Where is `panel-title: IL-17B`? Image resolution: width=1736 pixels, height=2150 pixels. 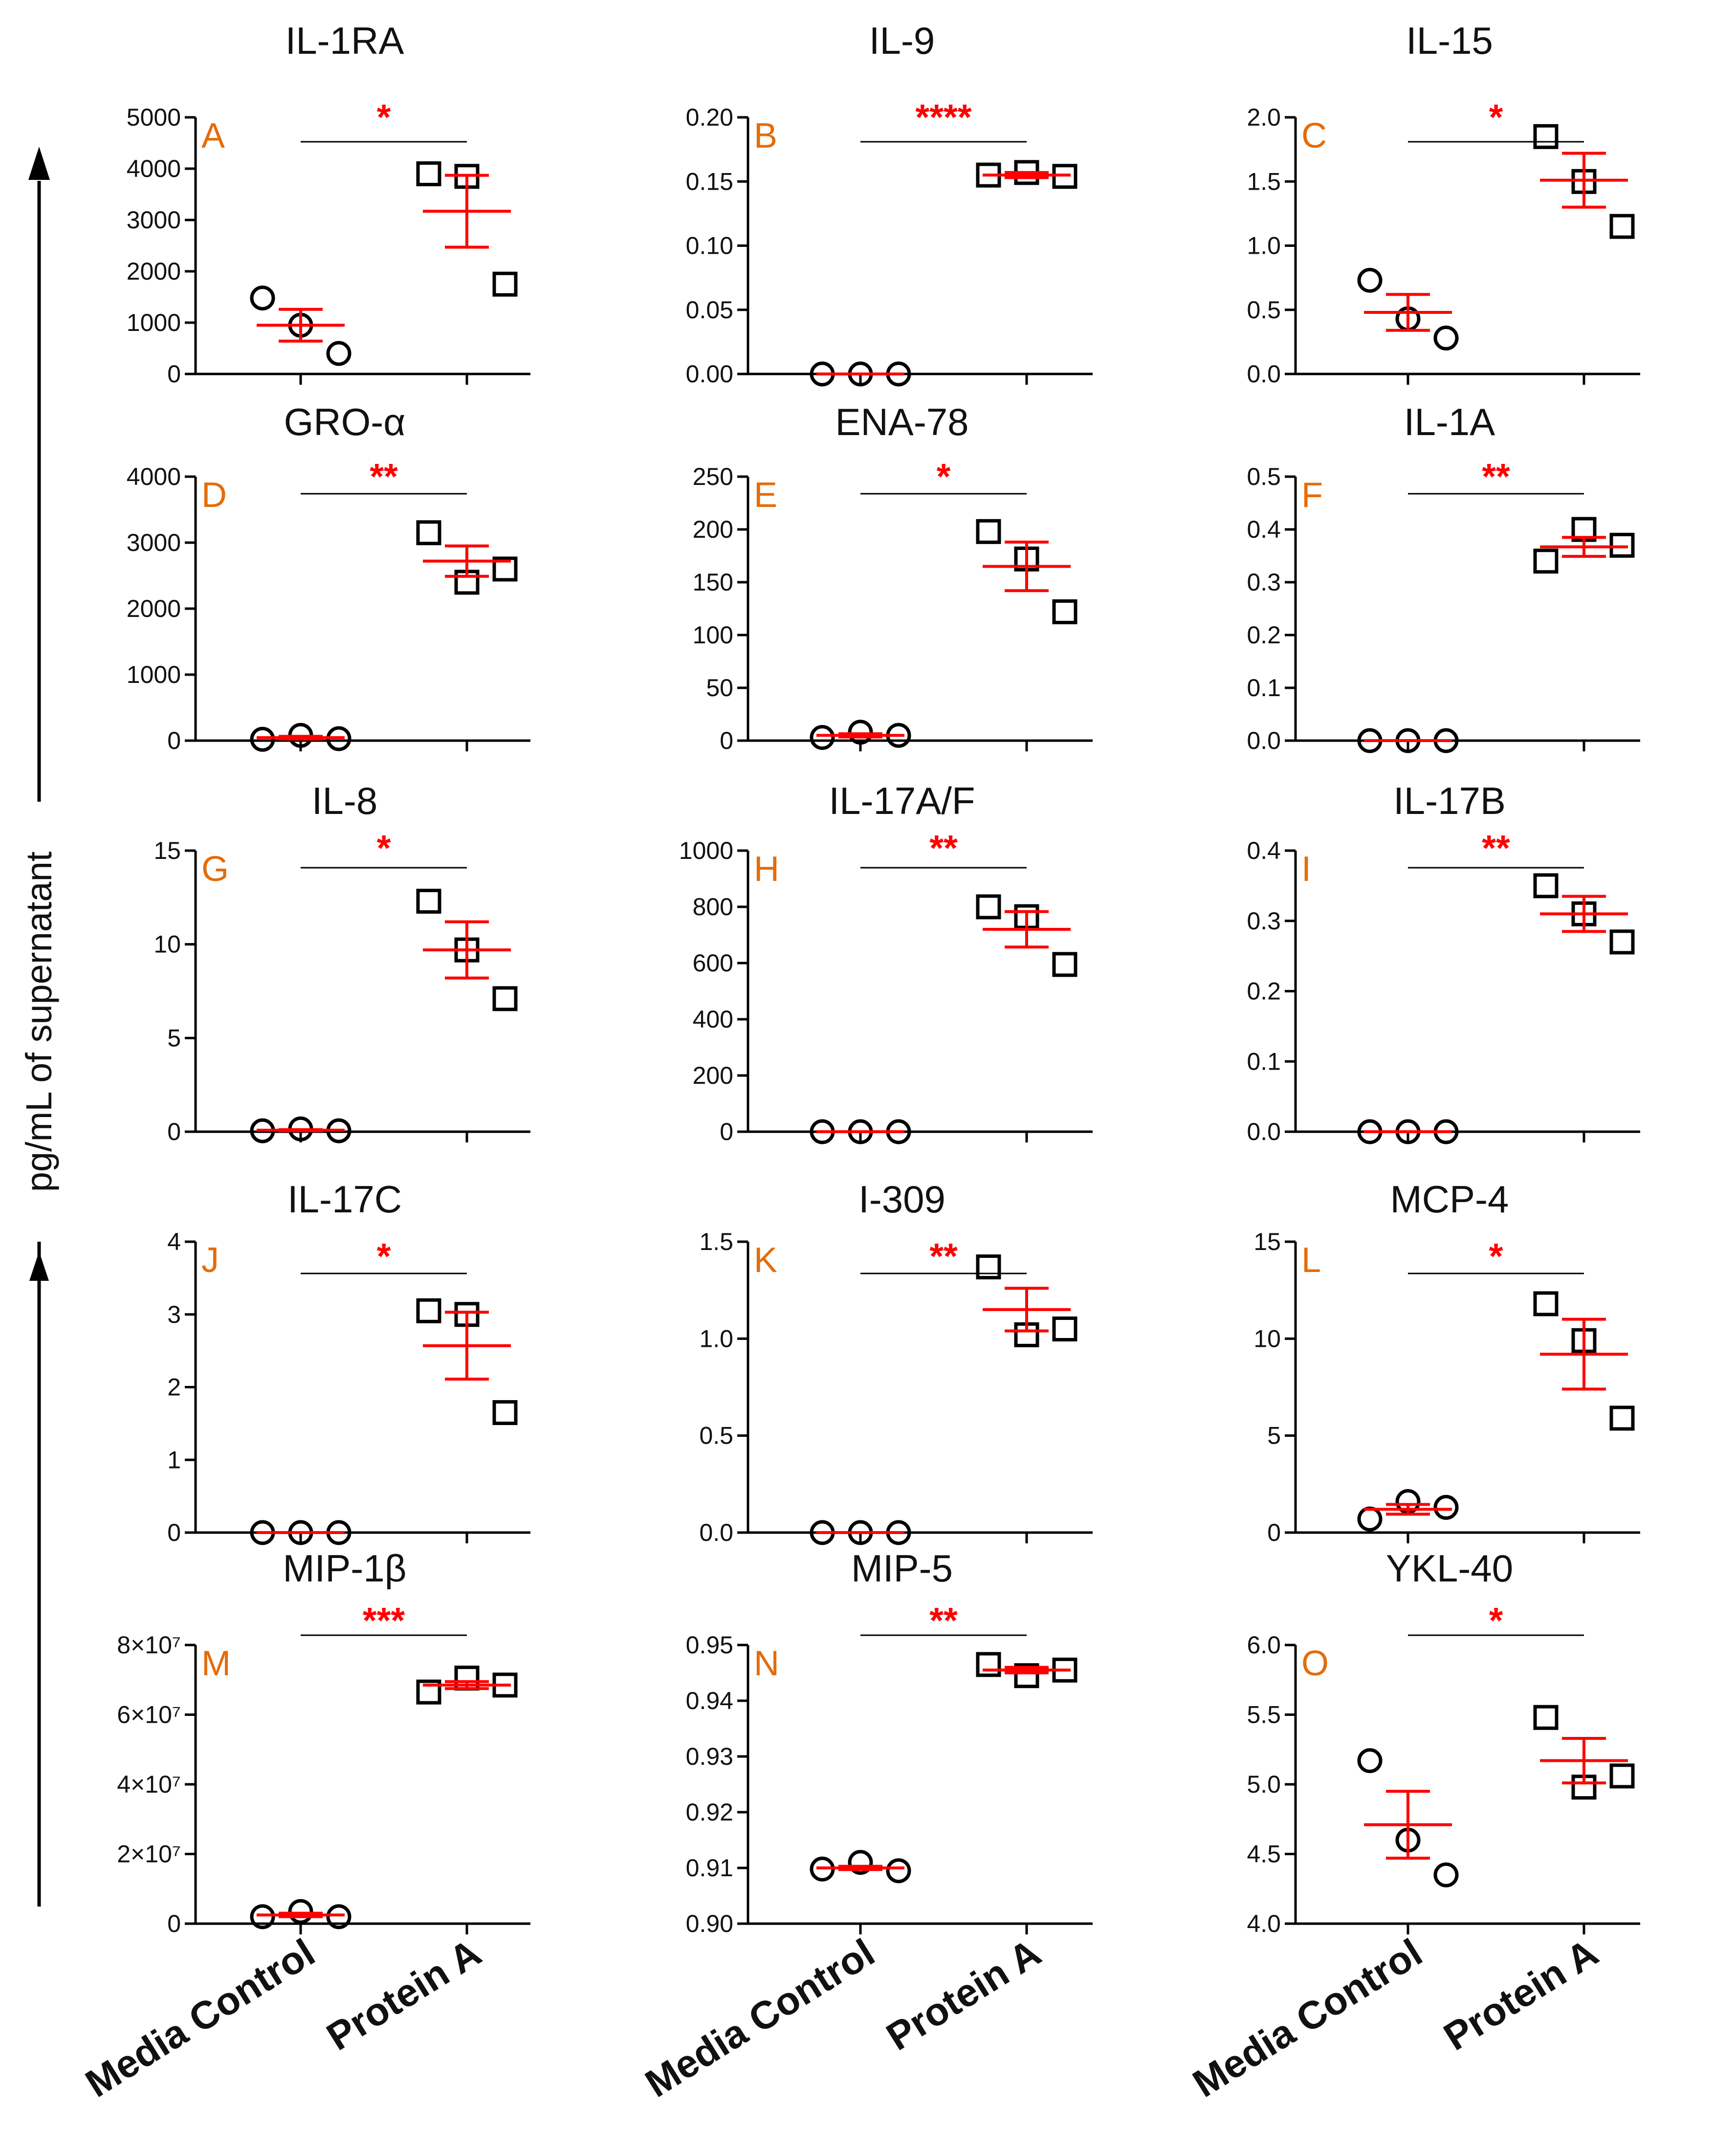
panel-title: IL-17B is located at coordinates (1450, 800).